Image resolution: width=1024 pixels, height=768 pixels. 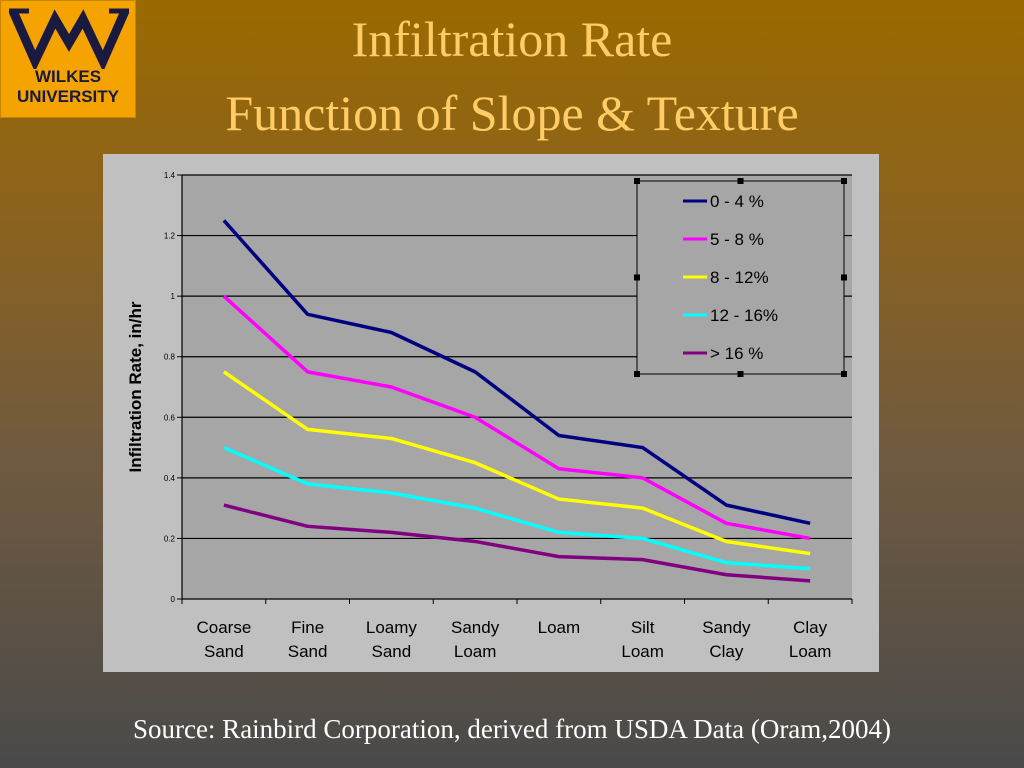 What do you see at coordinates (737, 201) in the screenshot?
I see `legend-label-1: 0 - 4 %` at bounding box center [737, 201].